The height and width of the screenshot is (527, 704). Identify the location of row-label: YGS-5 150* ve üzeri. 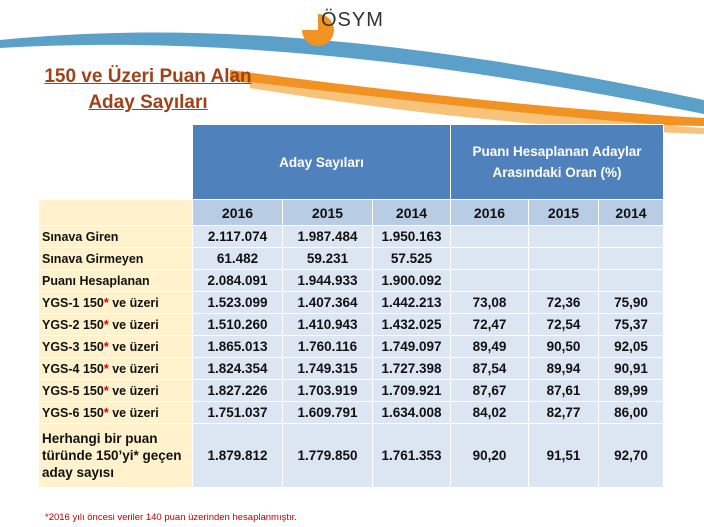
(115, 390).